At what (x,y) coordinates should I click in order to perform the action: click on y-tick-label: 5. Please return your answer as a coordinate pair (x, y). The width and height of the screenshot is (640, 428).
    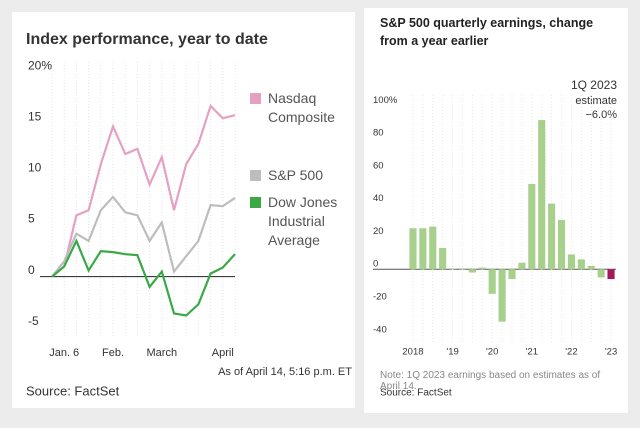
    Looking at the image, I should click on (31, 219).